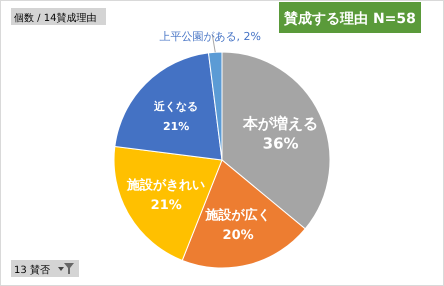 This screenshot has width=444, height=286. What do you see at coordinates (280, 143) in the screenshot?
I see `data-label: 36%` at bounding box center [280, 143].